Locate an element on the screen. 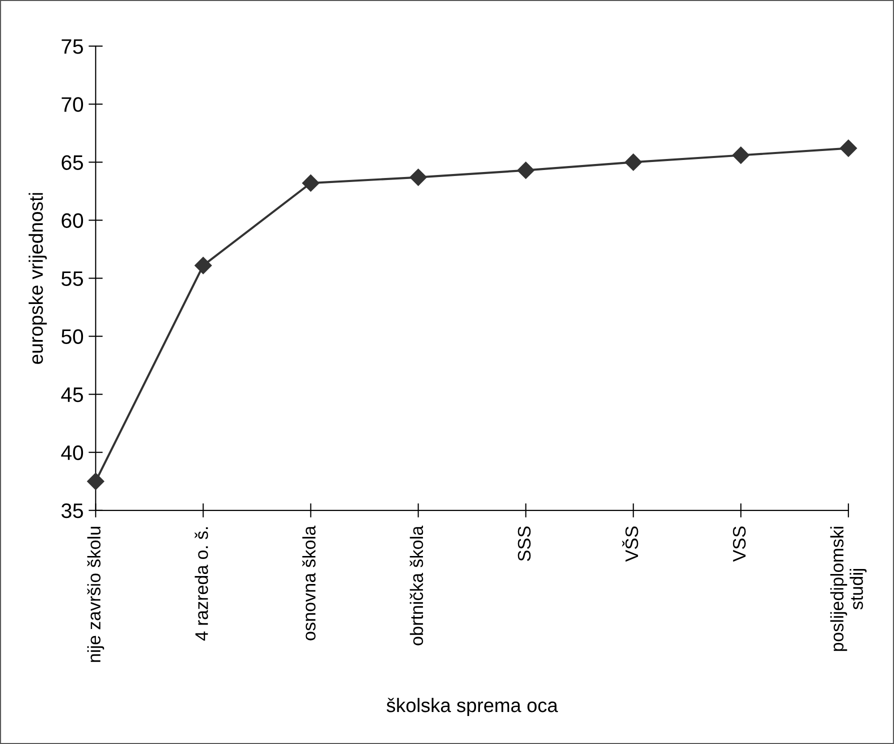 This screenshot has height=744, width=894. y-tick-label: 60 is located at coordinates (73, 220).